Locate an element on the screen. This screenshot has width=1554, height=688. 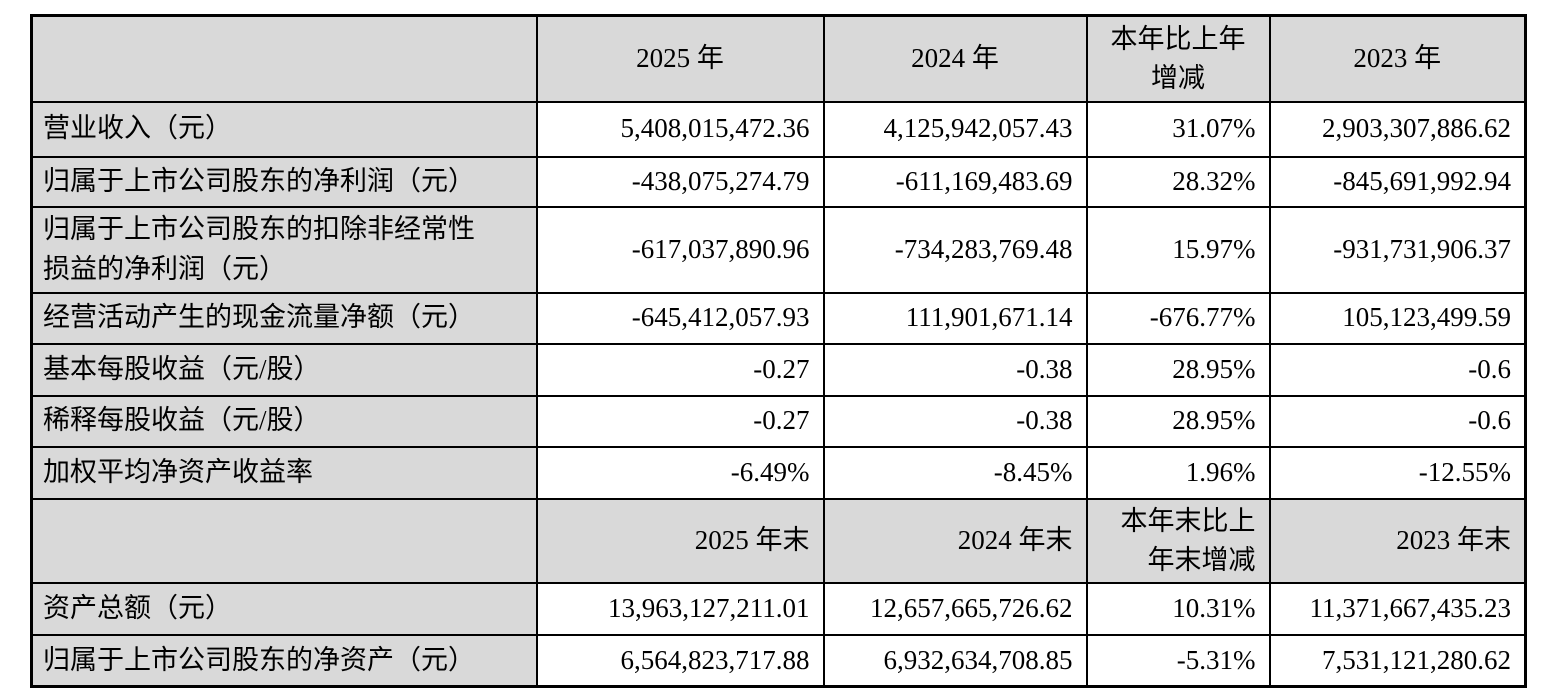
metric-value: -438,075,274.79 is located at coordinates (680, 181).